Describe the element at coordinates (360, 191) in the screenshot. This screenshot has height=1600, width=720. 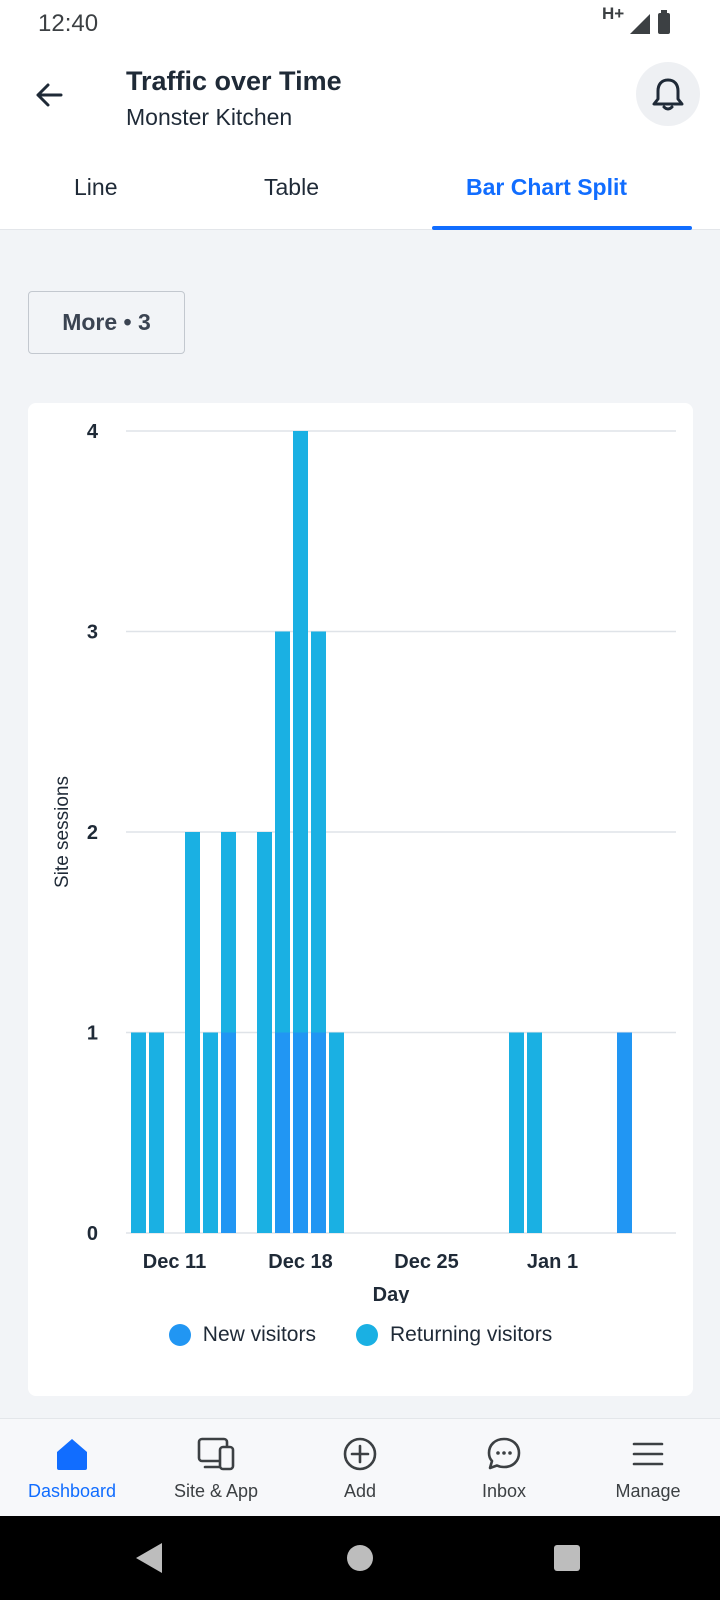
I see `chart-type-tabs: Line Table Bar Chart Split` at that location.